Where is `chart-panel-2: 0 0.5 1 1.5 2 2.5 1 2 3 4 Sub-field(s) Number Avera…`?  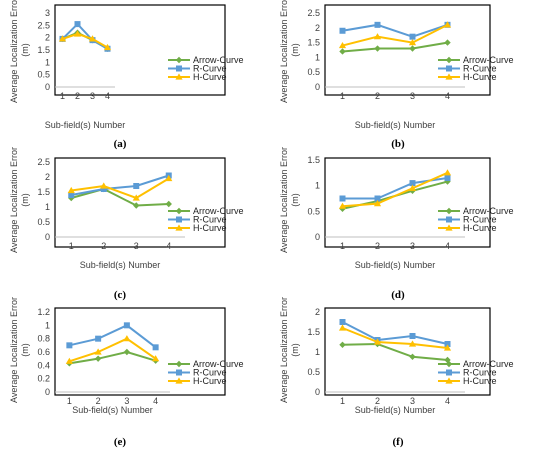 chart-panel-2: 0 0.5 1 1.5 2 2.5 1 2 3 4 Sub-field(s) Number Avera… is located at coordinates (126, 224).